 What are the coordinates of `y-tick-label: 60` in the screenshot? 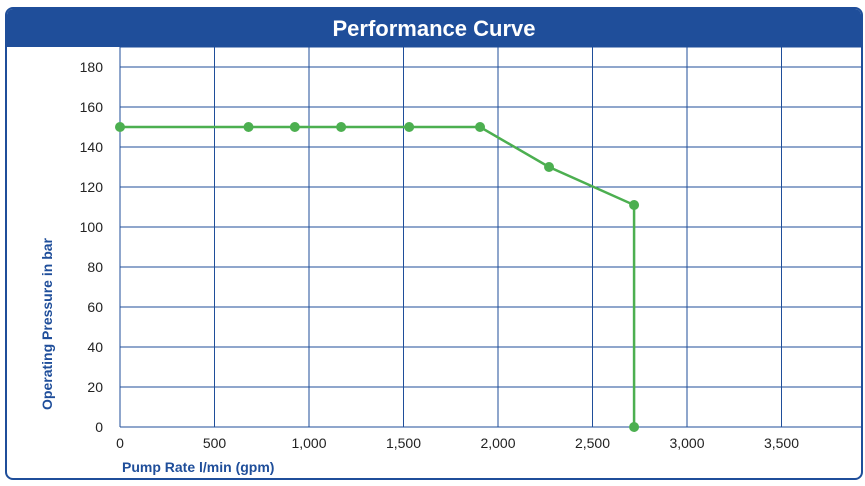 It's located at (95, 307).